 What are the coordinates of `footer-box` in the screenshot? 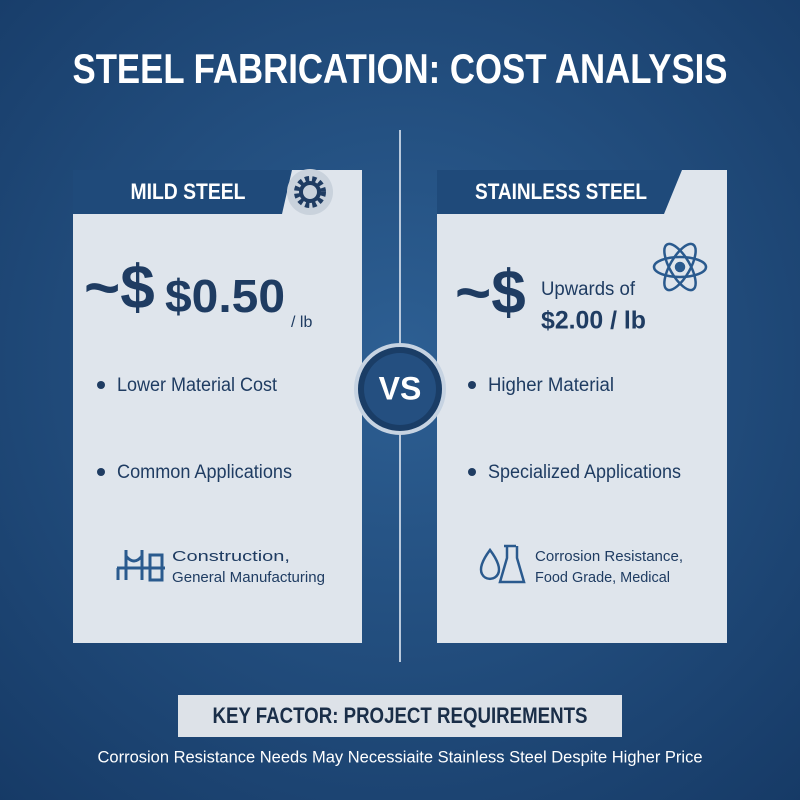 It's located at (400, 716).